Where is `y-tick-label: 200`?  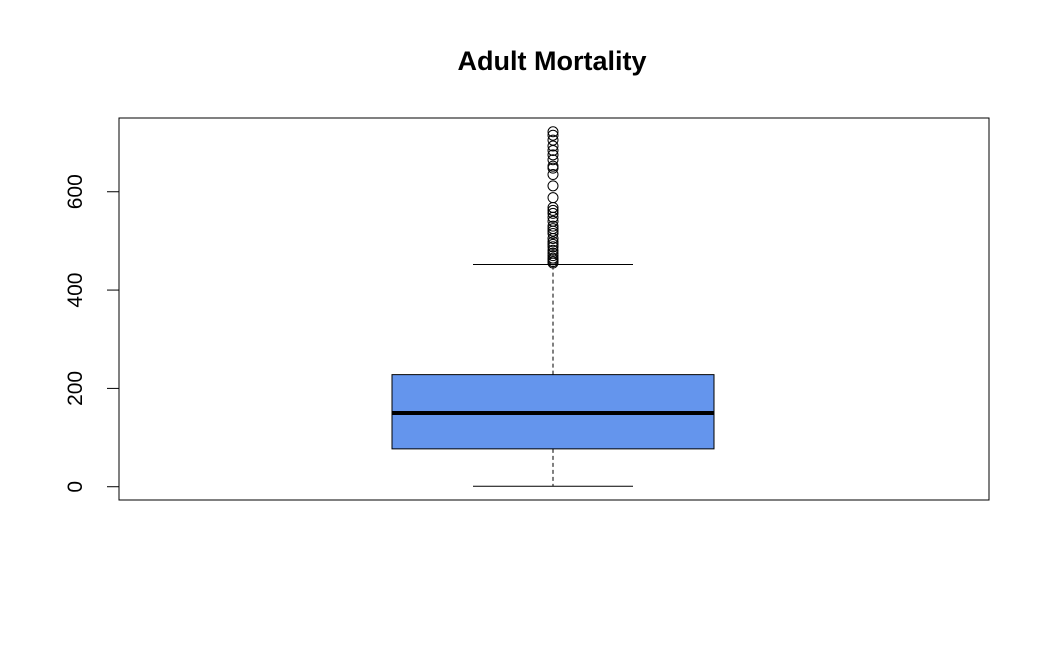 y-tick-label: 200 is located at coordinates (75, 388).